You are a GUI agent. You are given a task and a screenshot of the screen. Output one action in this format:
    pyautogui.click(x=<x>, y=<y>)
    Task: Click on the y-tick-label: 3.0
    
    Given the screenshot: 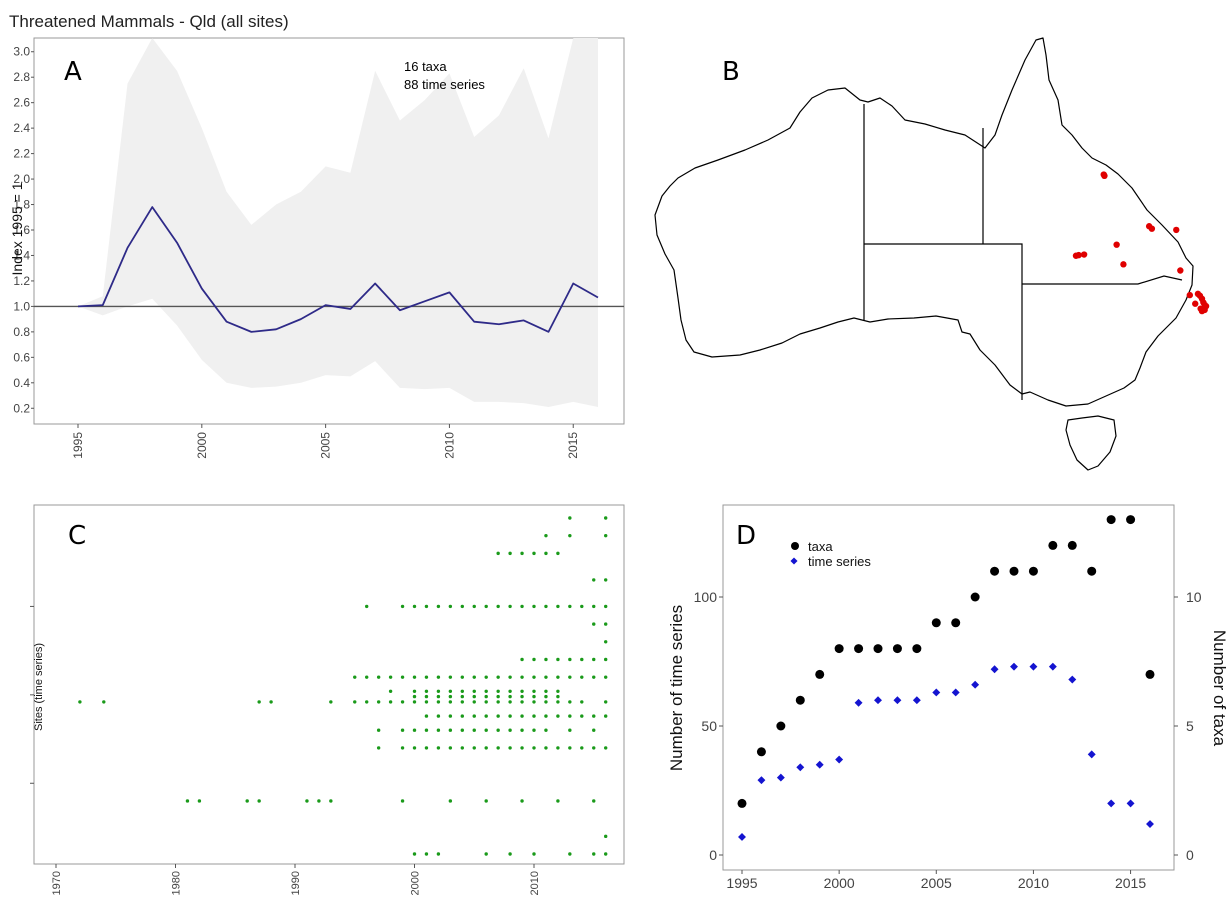 What is the action you would take?
    pyautogui.click(x=21, y=52)
    